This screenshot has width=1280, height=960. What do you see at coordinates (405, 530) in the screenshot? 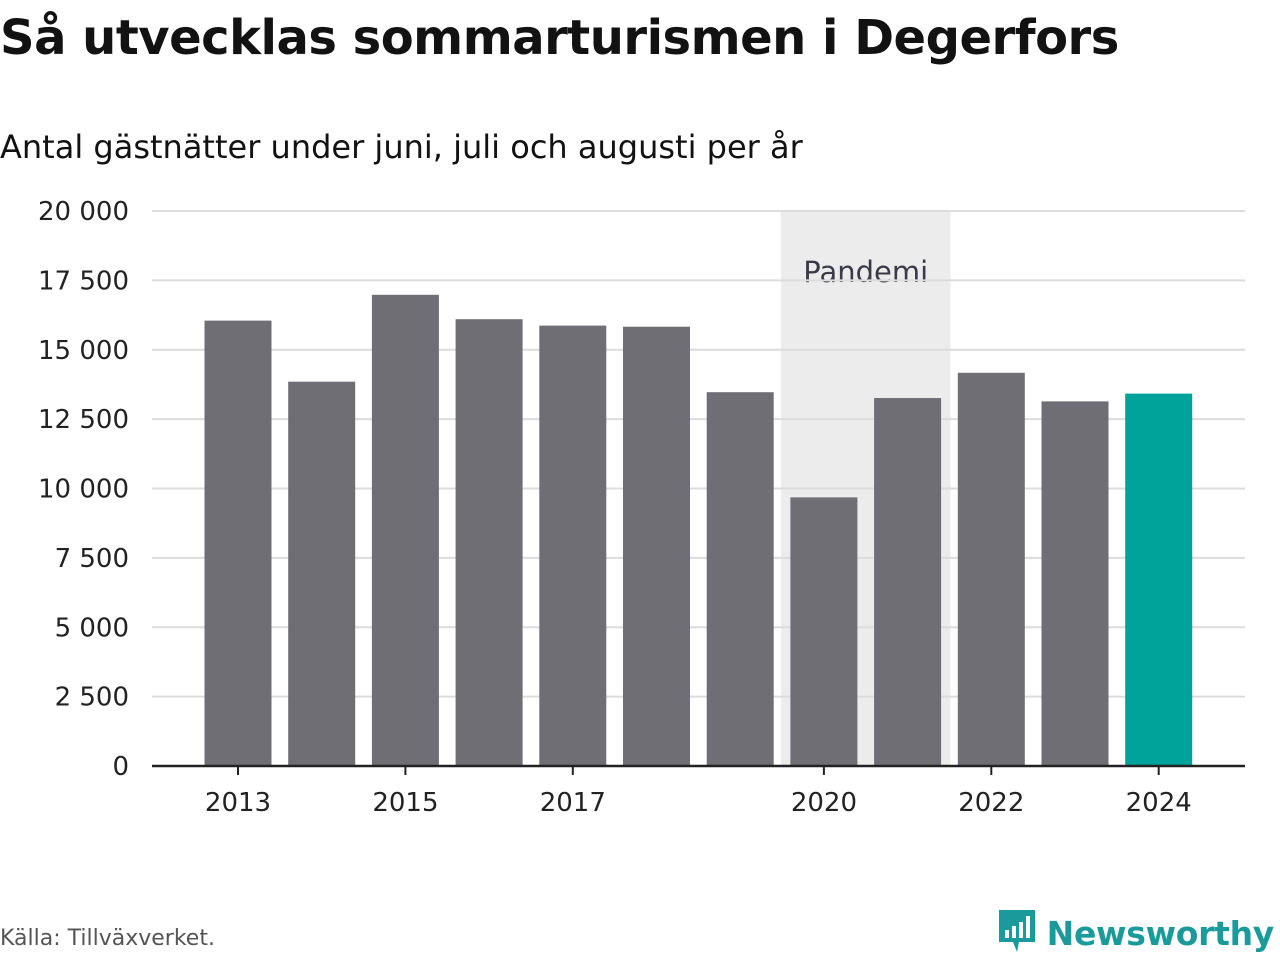
I see `bar-2015` at bounding box center [405, 530].